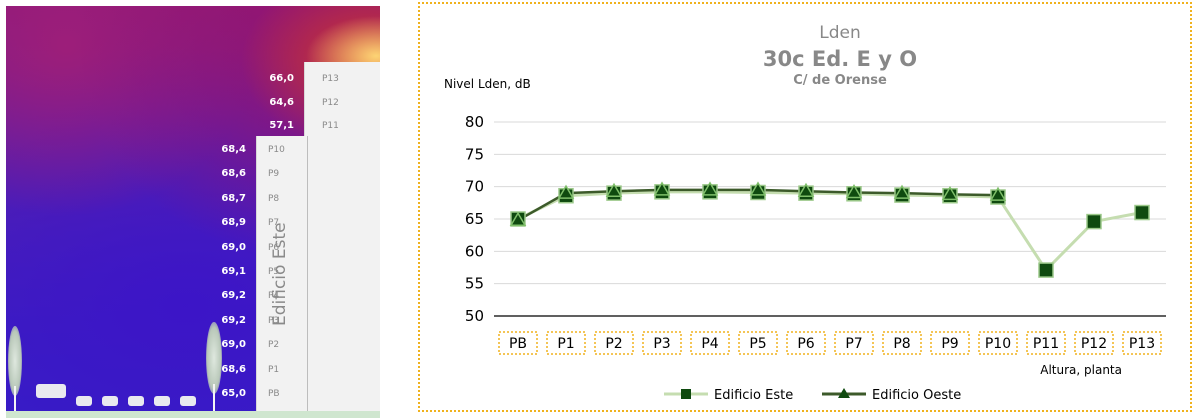  I want to click on y-tick-label: 65, so click(474, 219).